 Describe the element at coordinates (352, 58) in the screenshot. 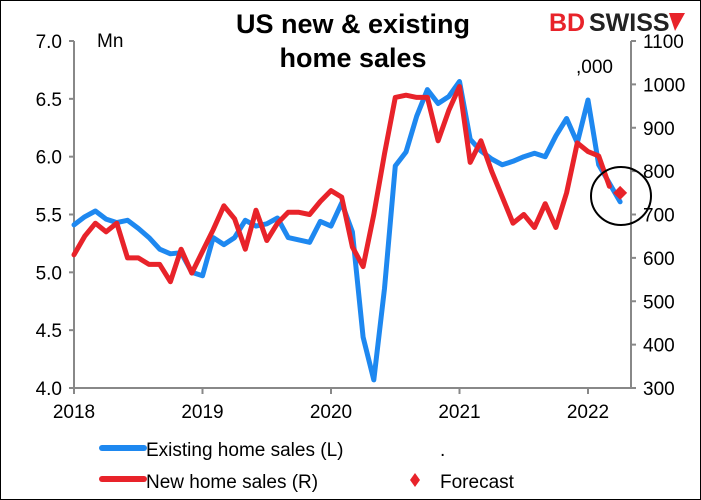

I see `chart-title-line-2: home sales` at that location.